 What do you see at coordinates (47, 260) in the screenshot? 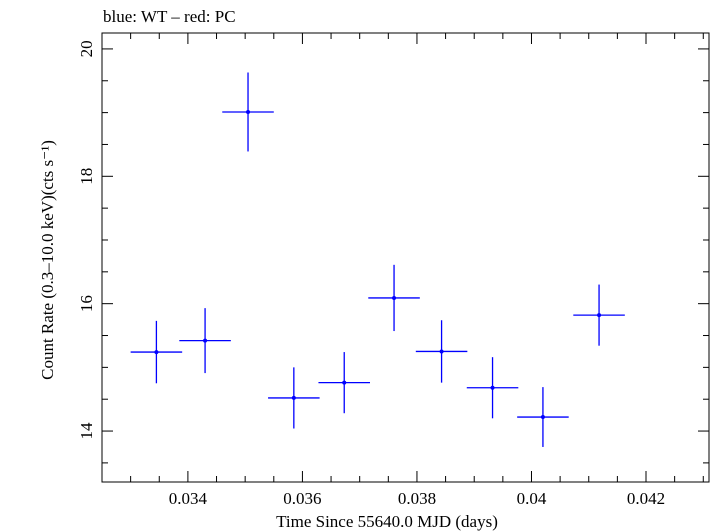
I see `y-axis-label: Count Rate (0.3–10.0 keV)(cts s⁻¹)` at bounding box center [47, 260].